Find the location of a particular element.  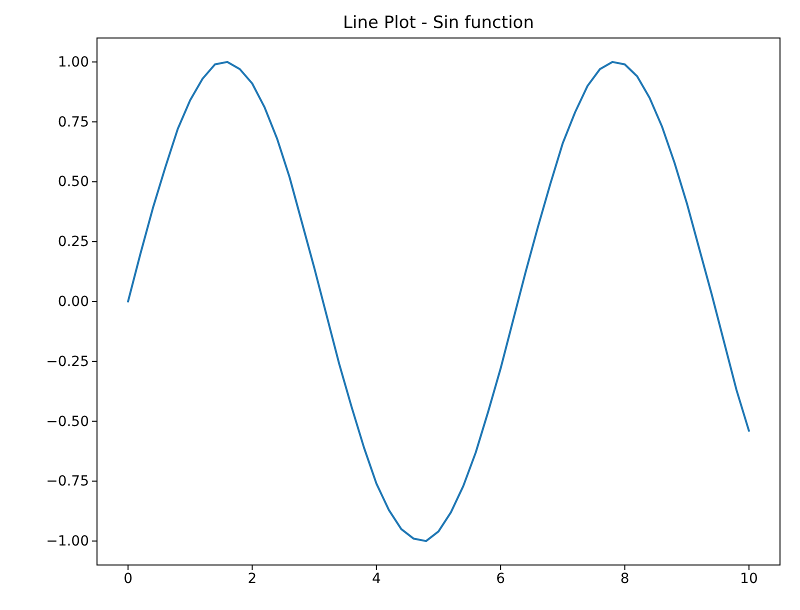

y-tick-label: −1.00 is located at coordinates (67, 542).